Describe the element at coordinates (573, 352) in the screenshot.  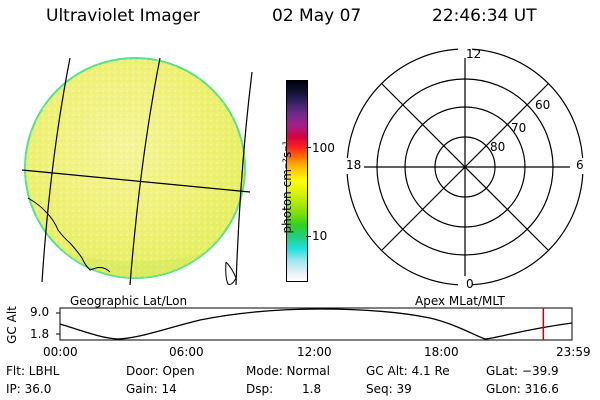
I see `time-tick-2359: 23:59` at that location.